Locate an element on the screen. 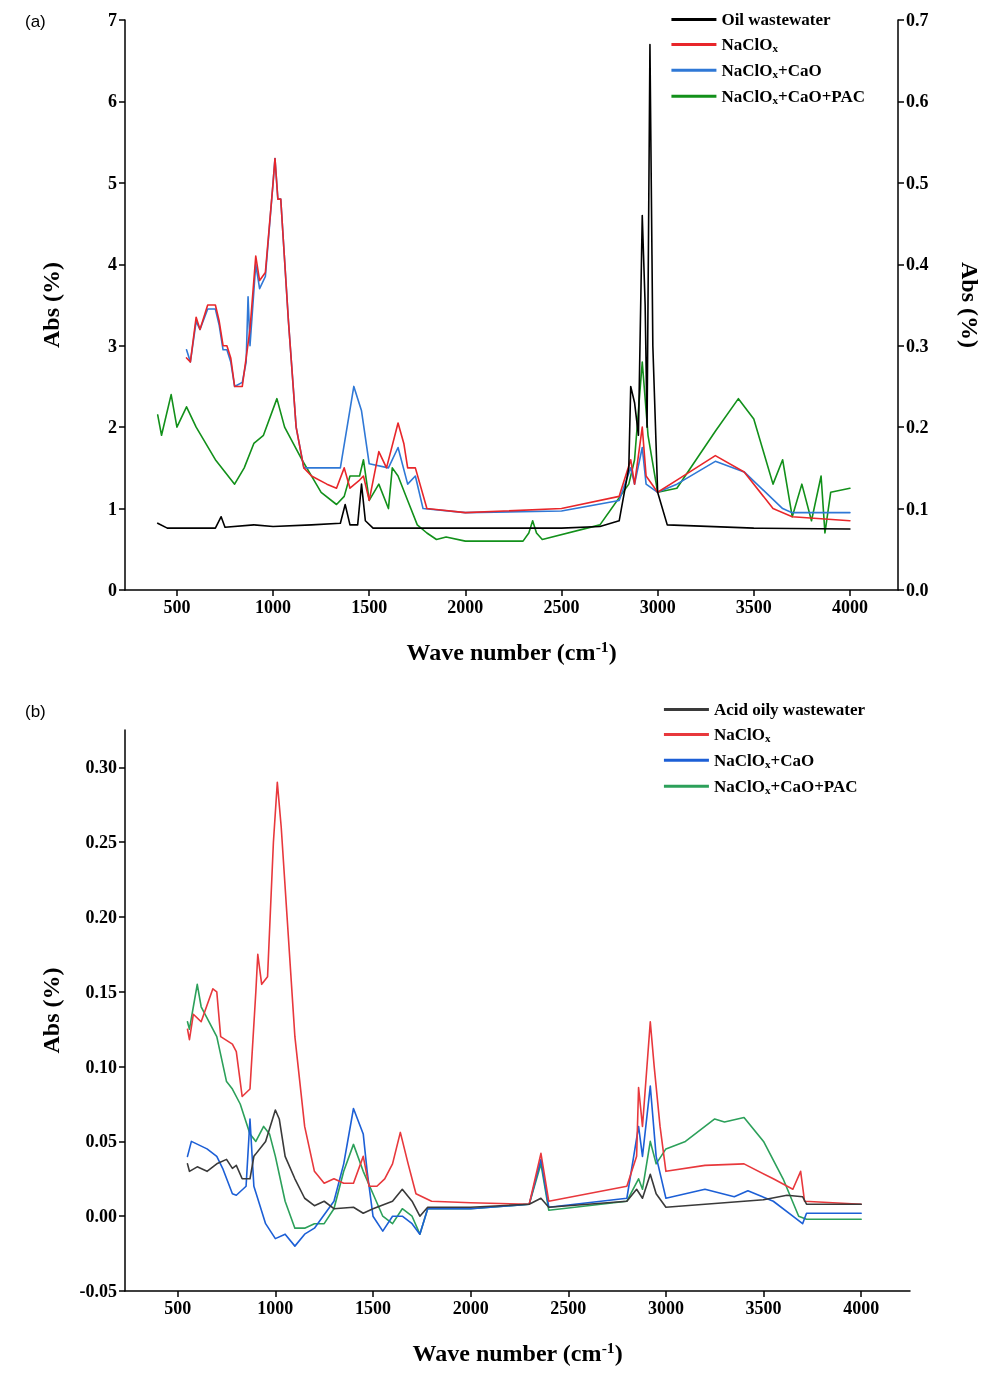 The width and height of the screenshot is (990, 1391). y-tick-label: 0.15 is located at coordinates (101, 991).